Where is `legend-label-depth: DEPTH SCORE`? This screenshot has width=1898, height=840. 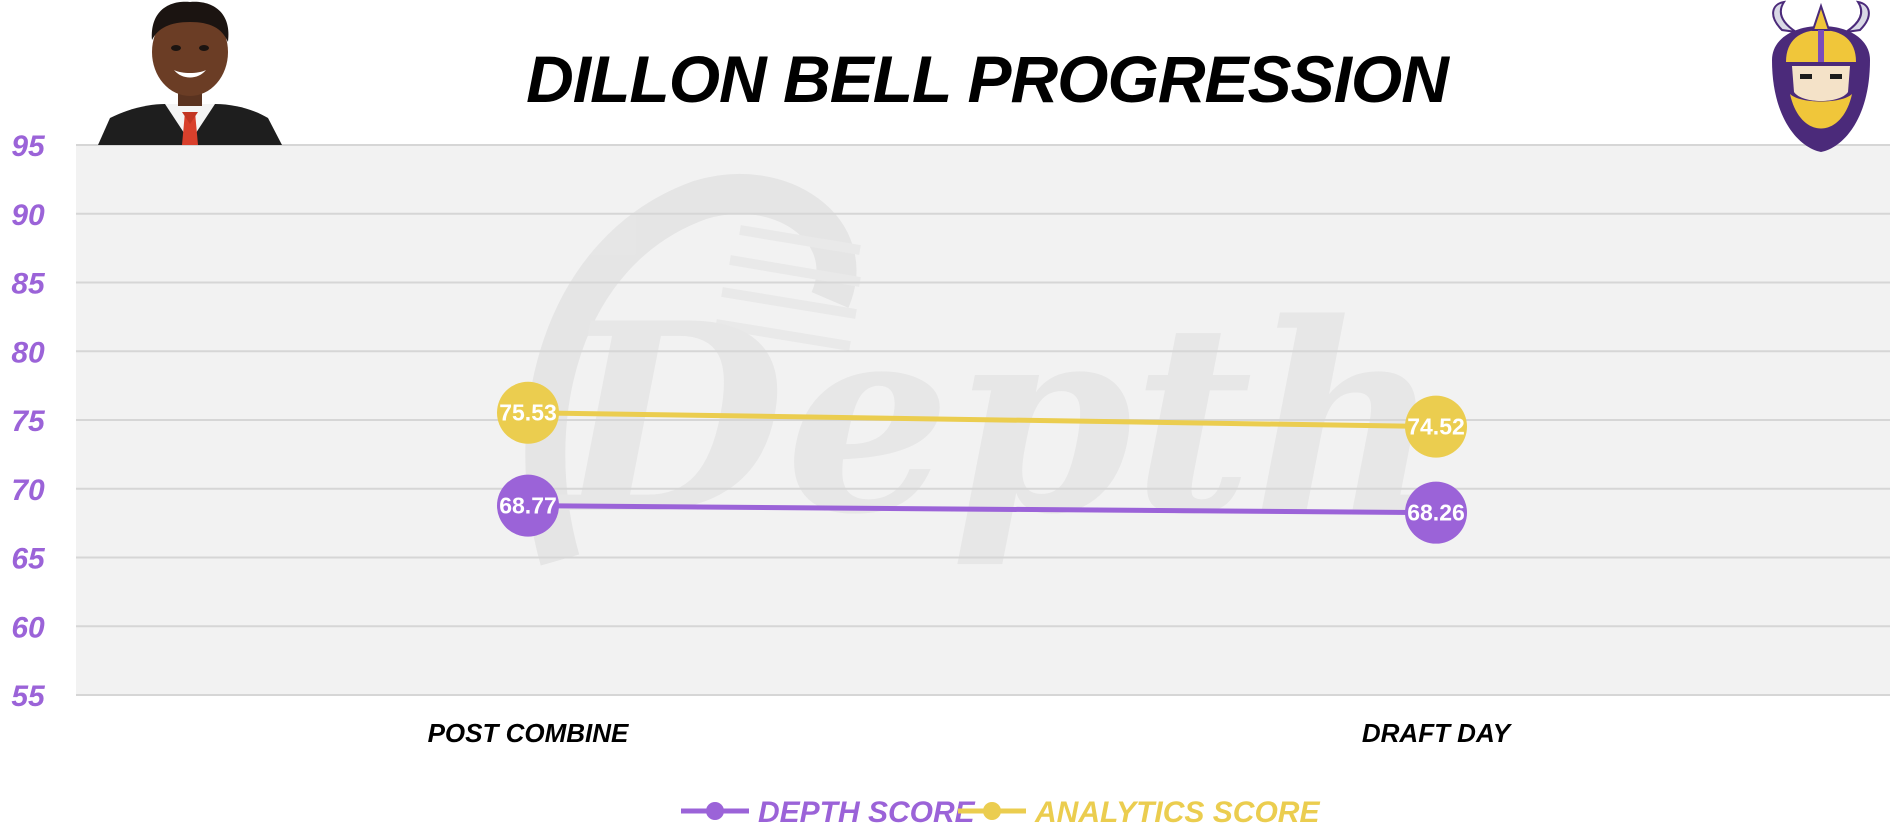 legend-label-depth: DEPTH SCORE is located at coordinates (867, 812).